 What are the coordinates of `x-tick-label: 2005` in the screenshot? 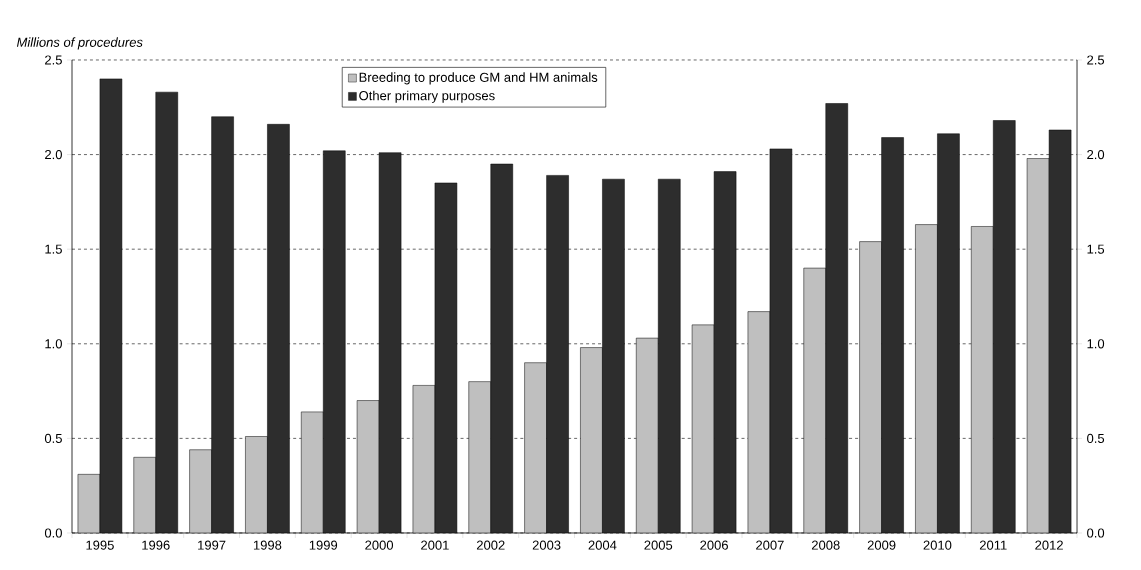 It's located at (658, 545).